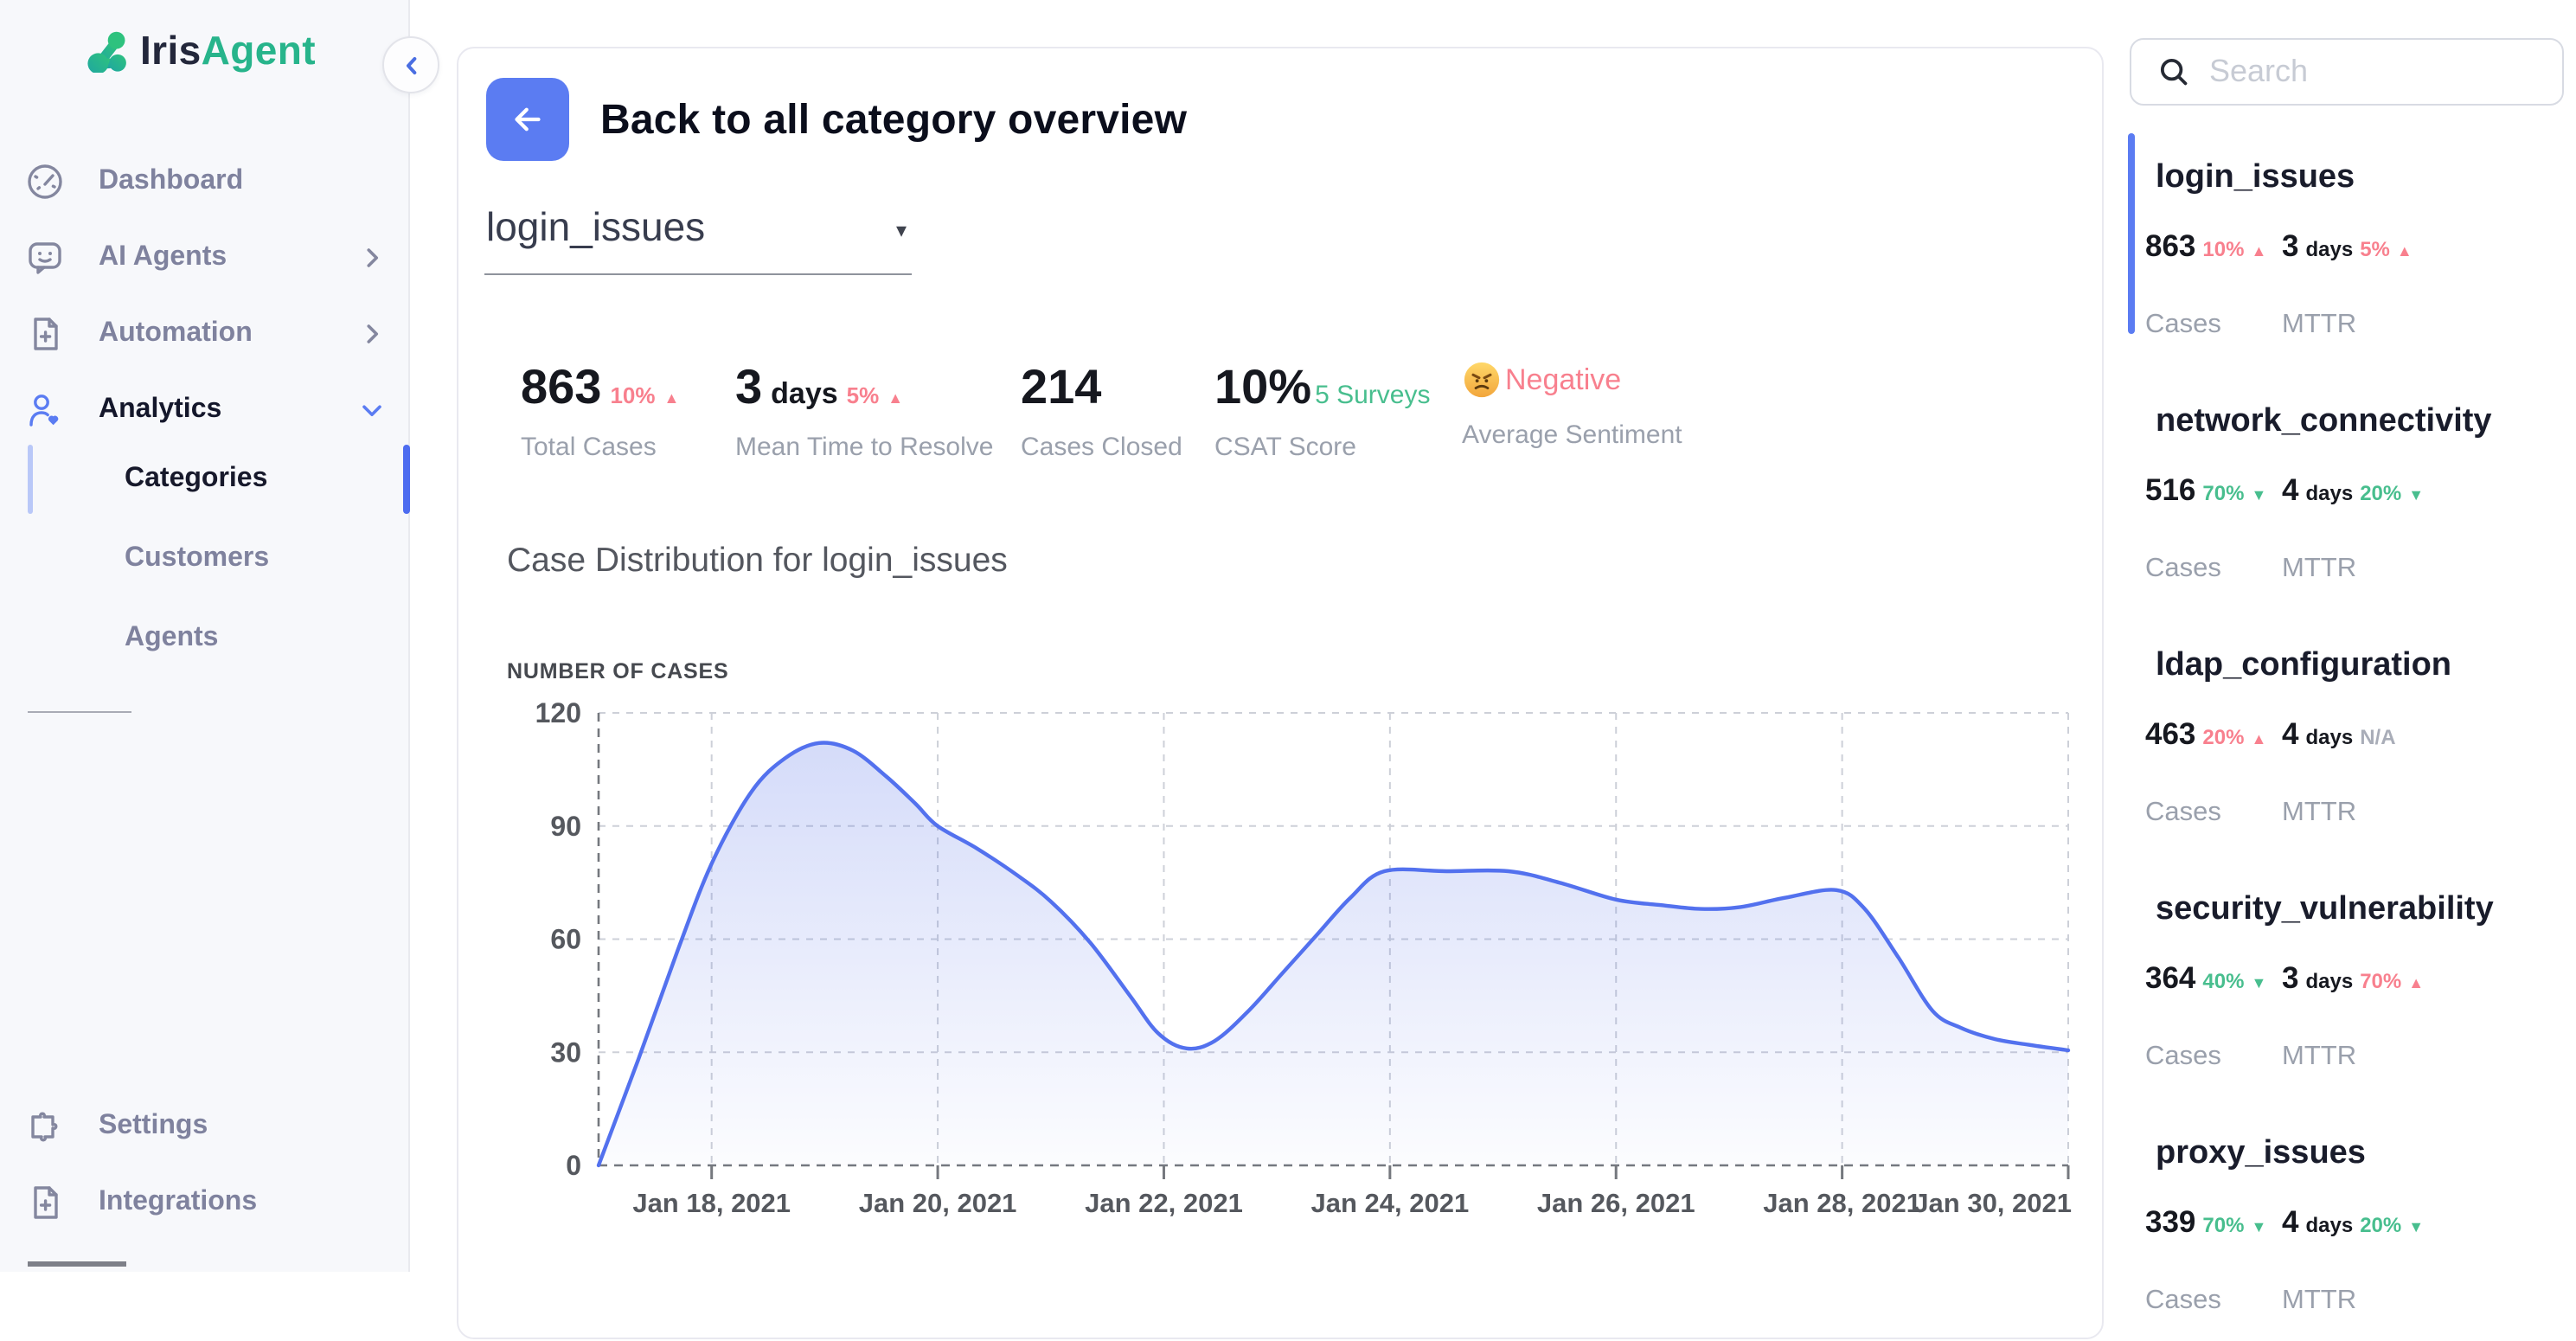 The height and width of the screenshot is (1341, 2576). Describe the element at coordinates (527, 119) in the screenshot. I see `back-button` at that location.